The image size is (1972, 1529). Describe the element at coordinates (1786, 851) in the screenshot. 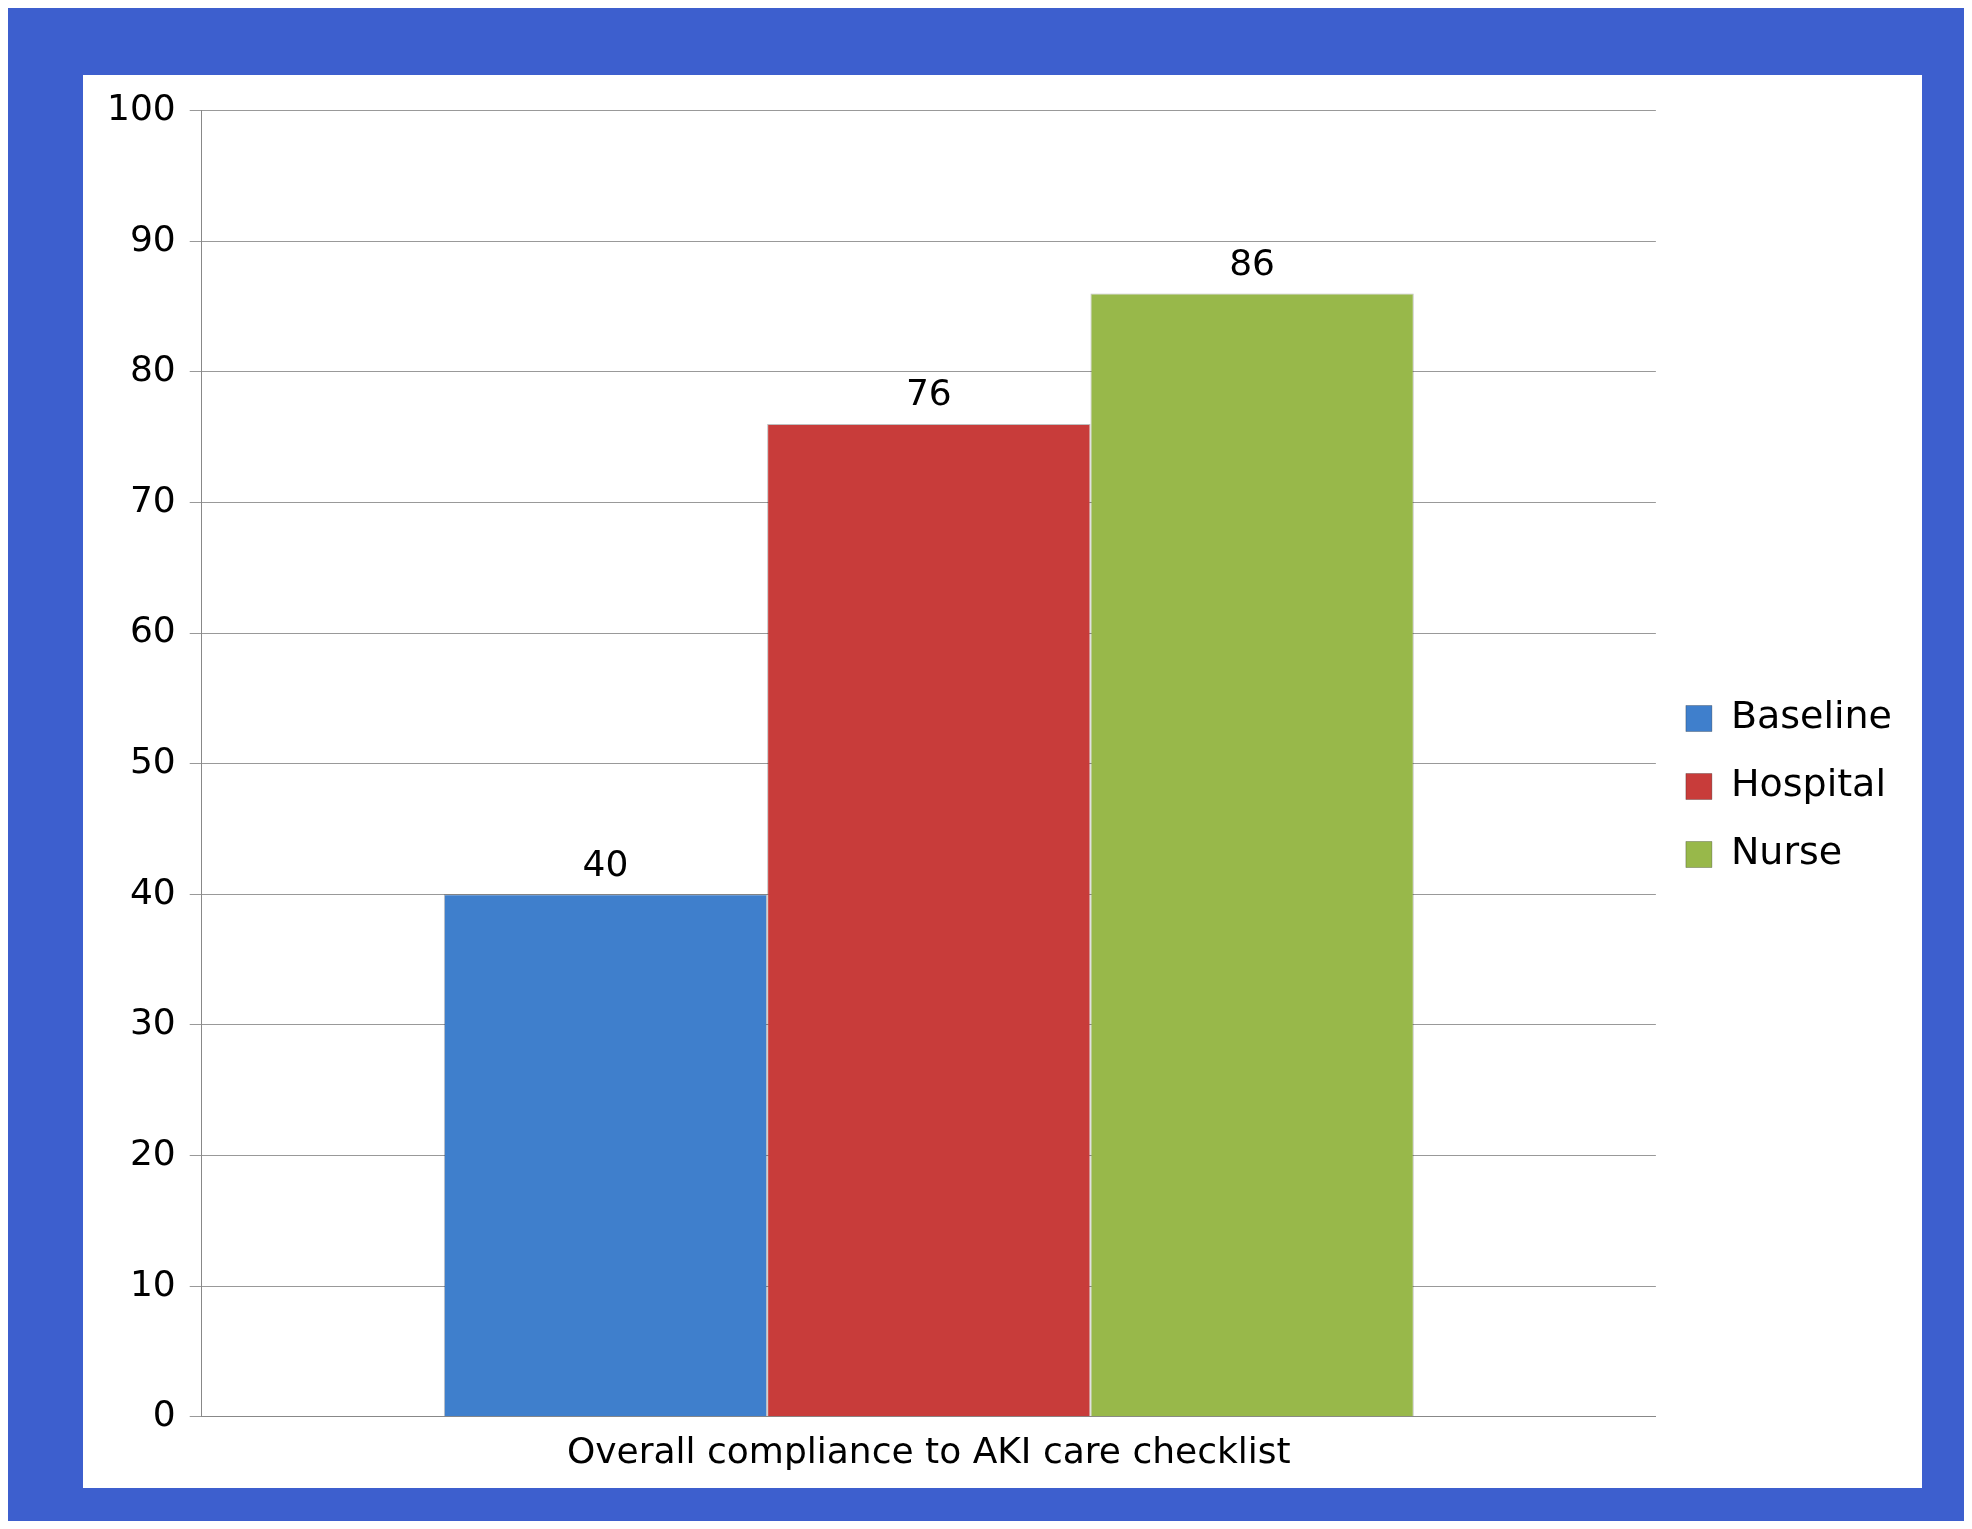

I see `legend-label: Nurse` at that location.